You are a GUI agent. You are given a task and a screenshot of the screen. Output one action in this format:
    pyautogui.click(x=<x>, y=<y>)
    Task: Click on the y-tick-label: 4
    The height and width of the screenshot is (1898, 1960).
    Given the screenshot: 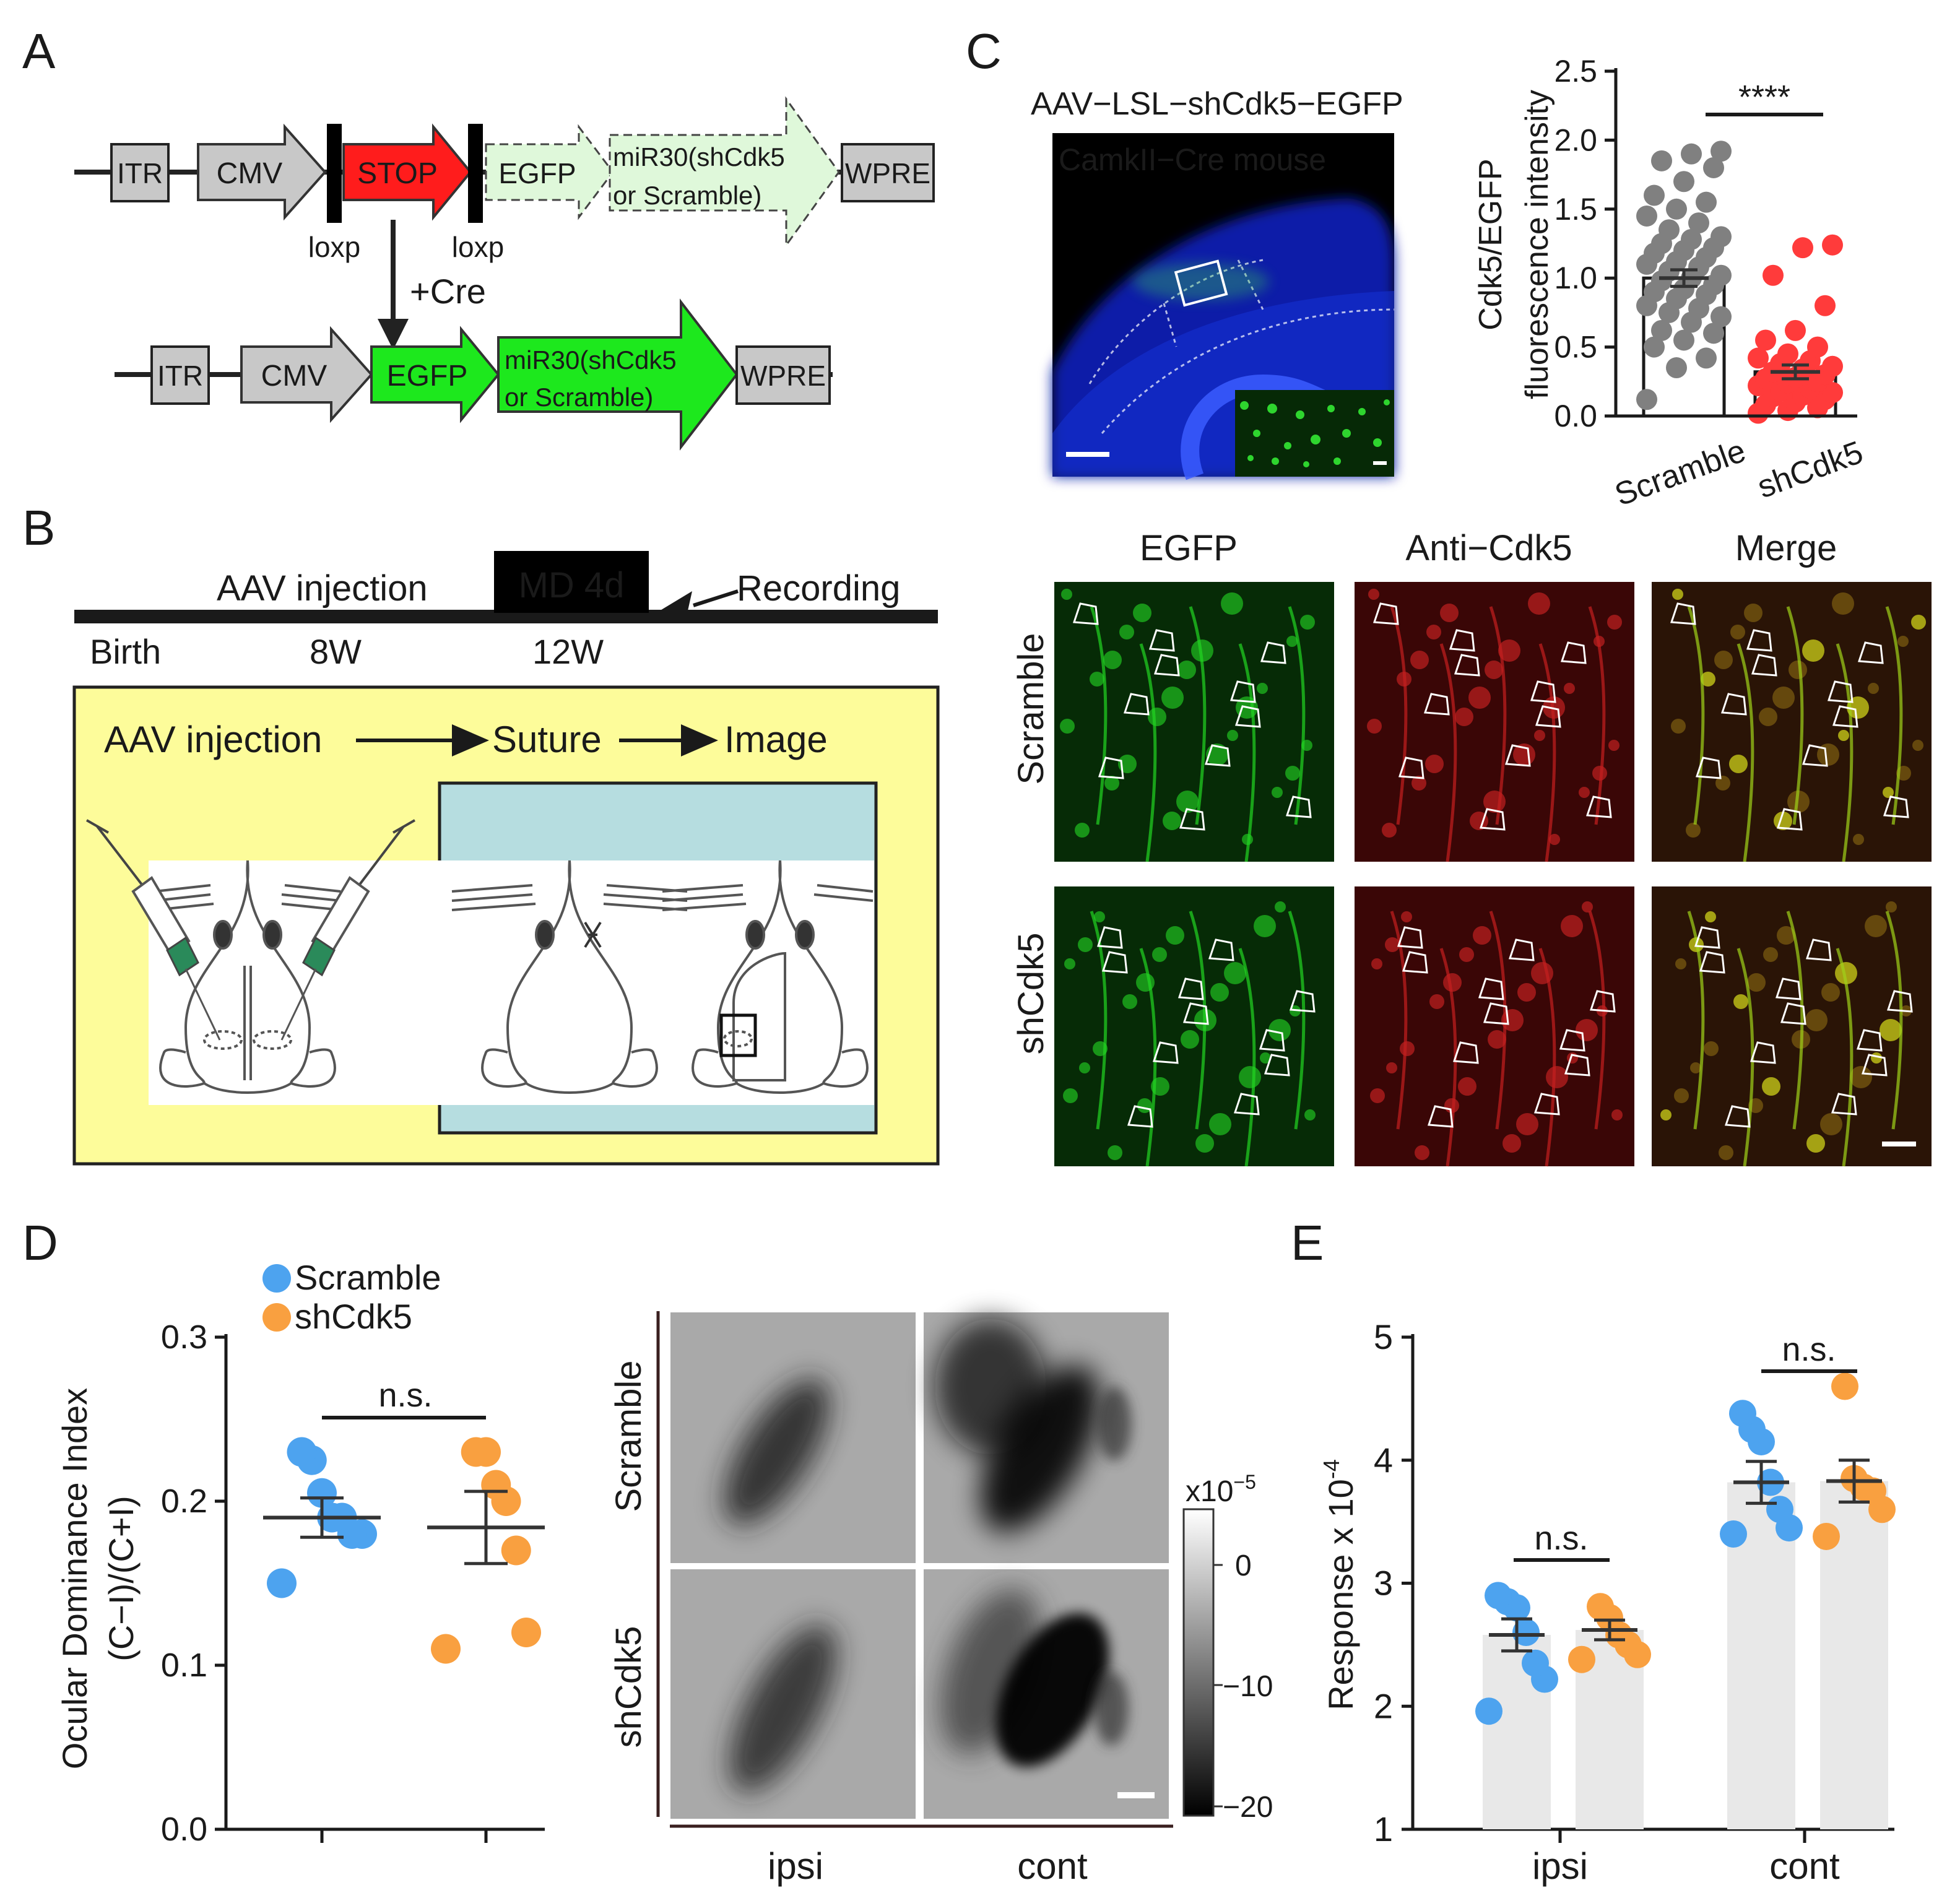 What is the action you would take?
    pyautogui.click(x=1383, y=1461)
    